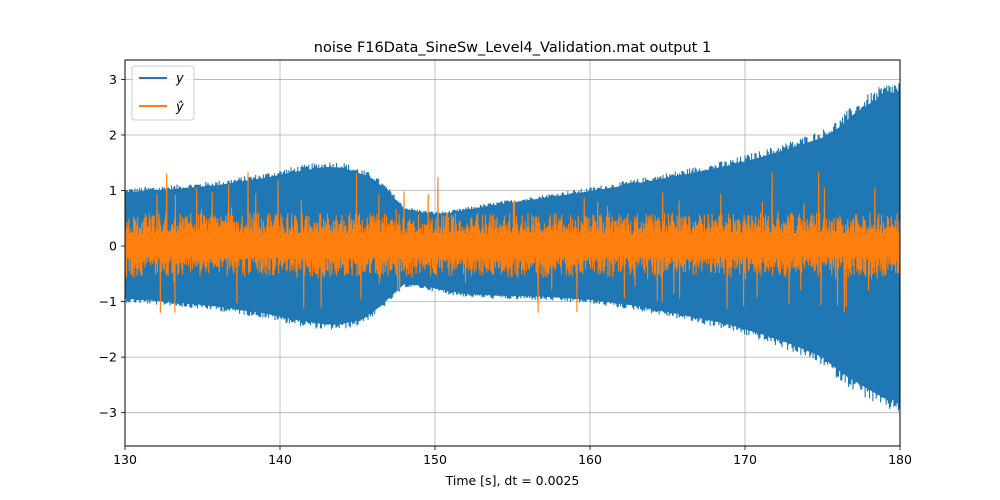  What do you see at coordinates (108, 412) in the screenshot?
I see `y-tick-label: −3` at bounding box center [108, 412].